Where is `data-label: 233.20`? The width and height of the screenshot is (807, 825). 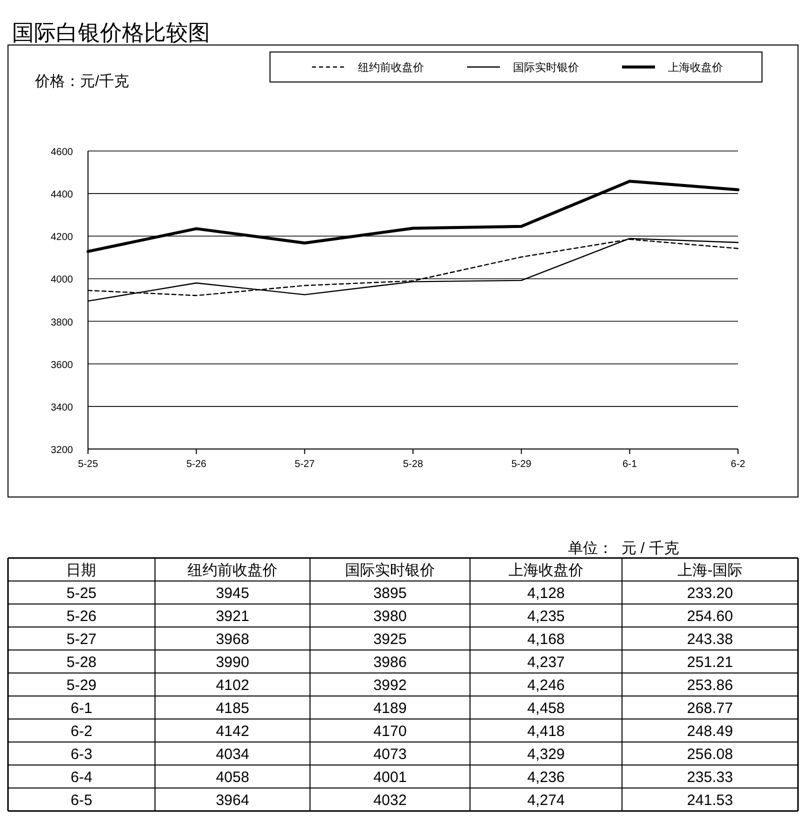 data-label: 233.20 is located at coordinates (710, 593).